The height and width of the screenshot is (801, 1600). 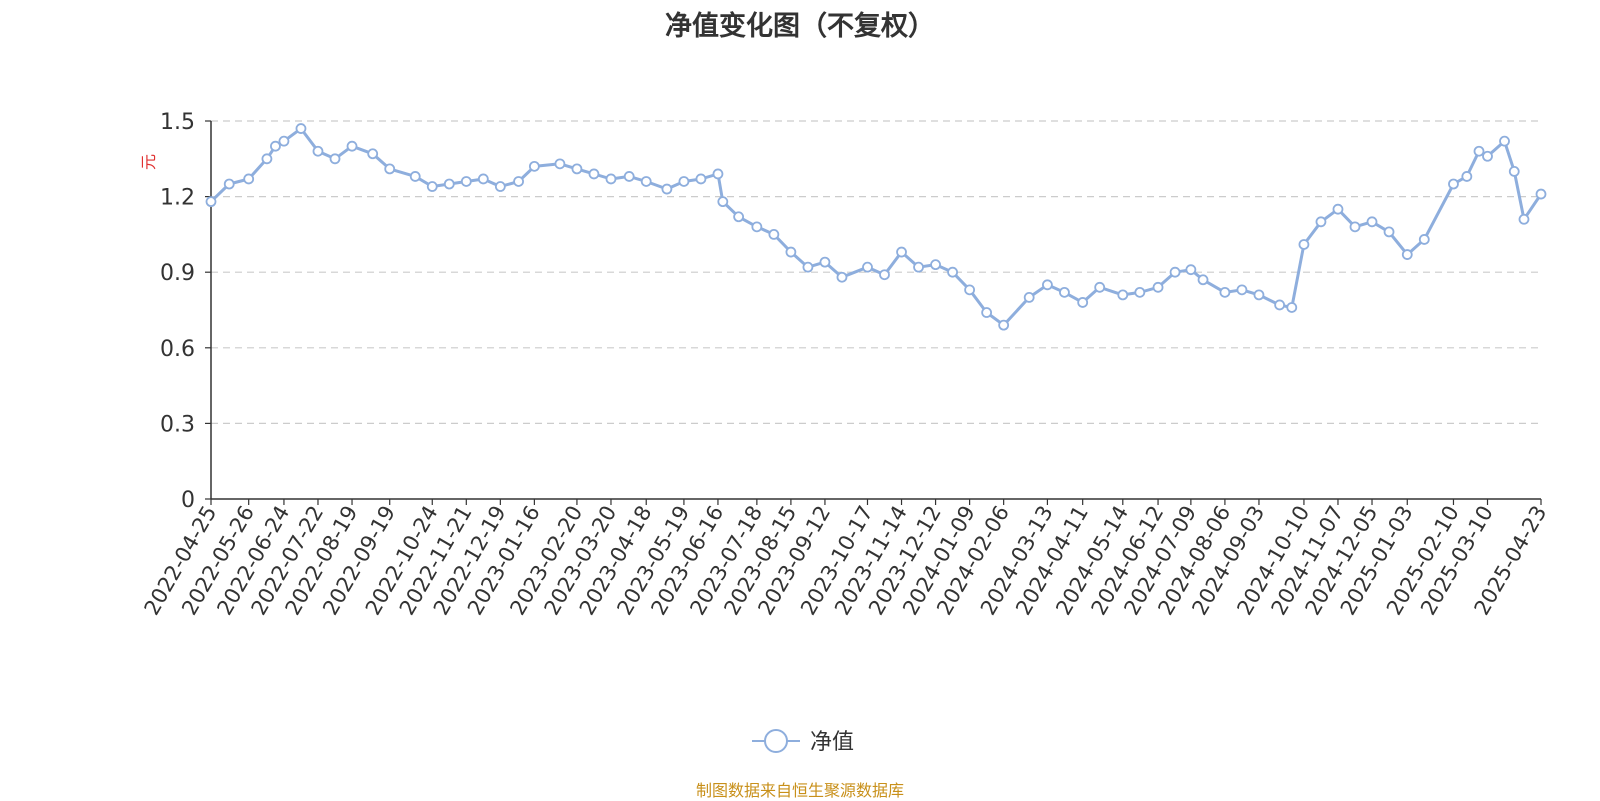 I want to click on y-axis-label-group: 元, so click(x=148, y=162).